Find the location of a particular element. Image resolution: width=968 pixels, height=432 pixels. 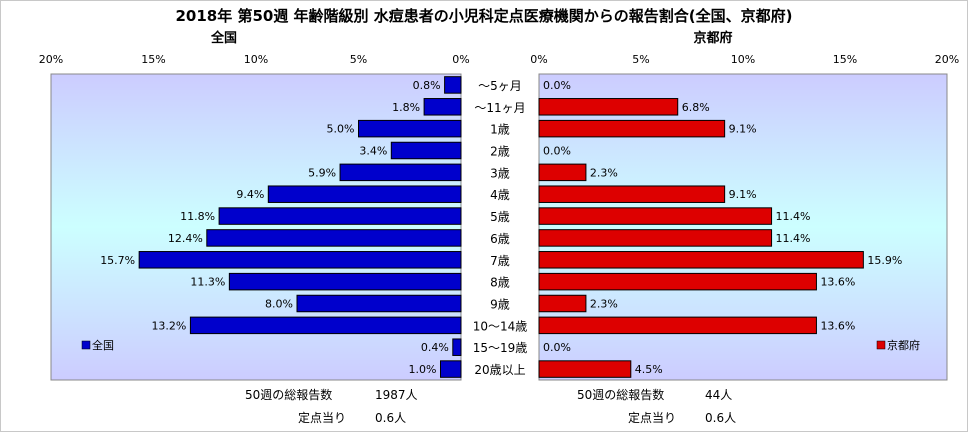

data-label-national: 1.0% is located at coordinates (423, 369).